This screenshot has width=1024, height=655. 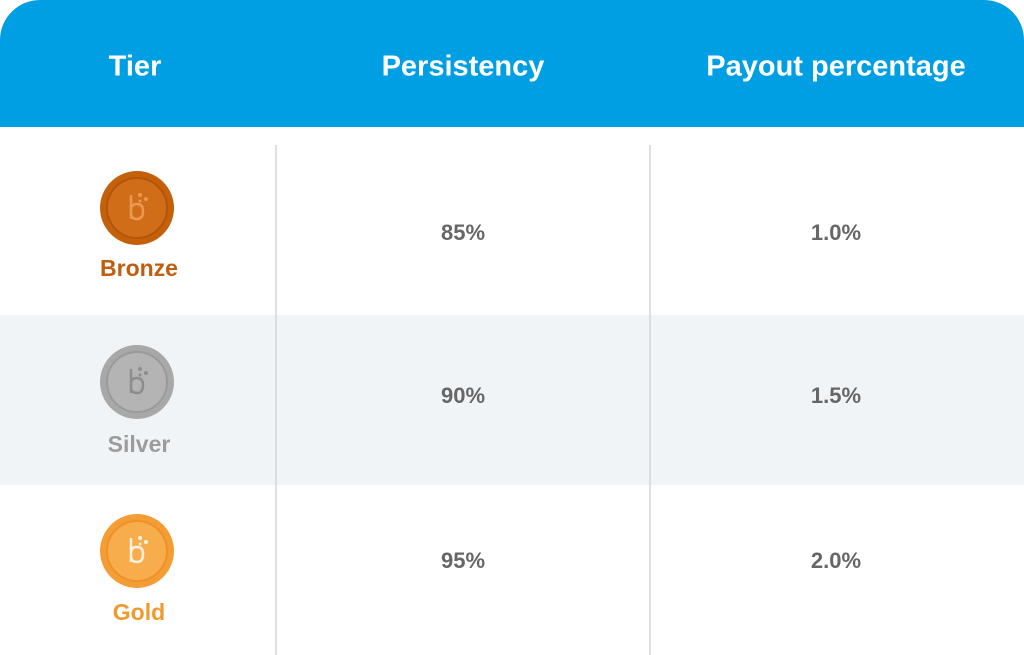 I want to click on header-cell: Tier, so click(x=135, y=67).